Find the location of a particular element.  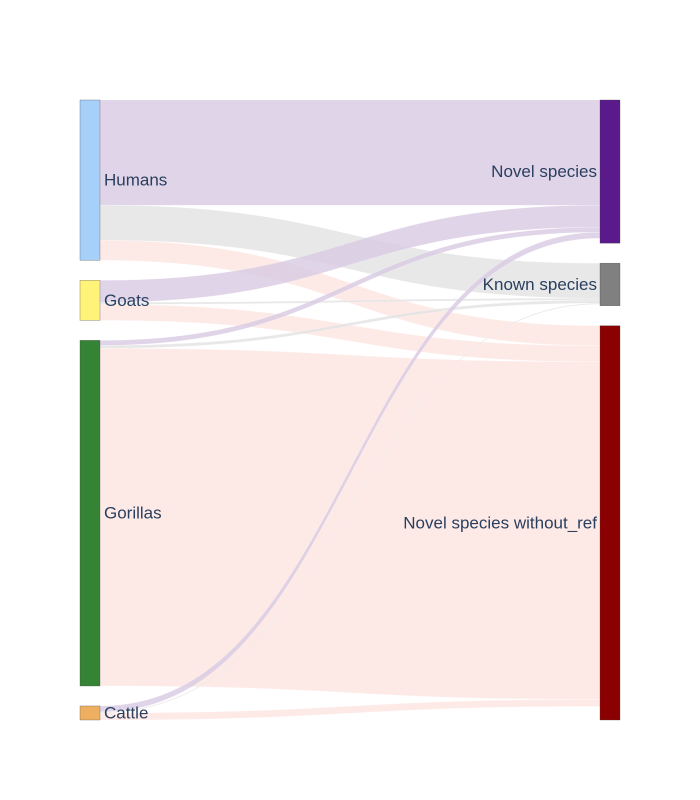

node-label-novel-species: Novel species is located at coordinates (544, 171).